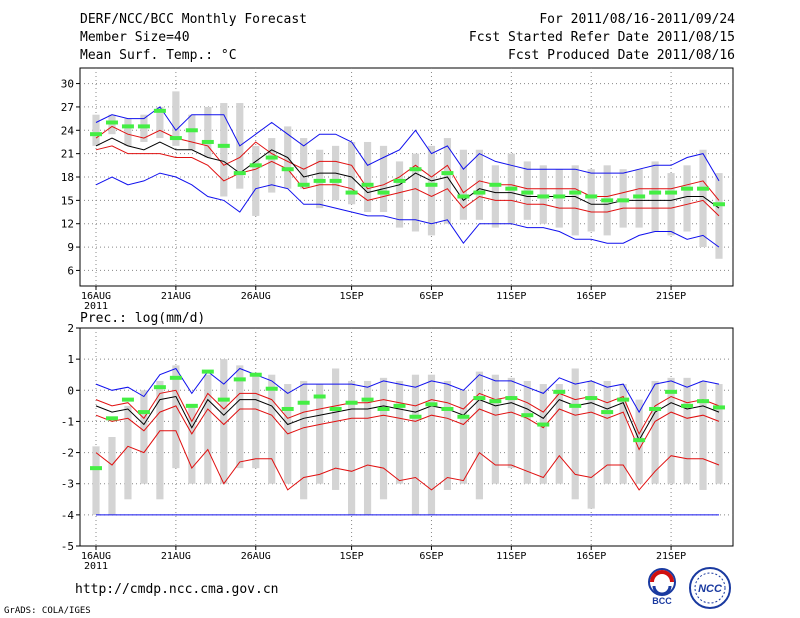 The image size is (800, 618). What do you see at coordinates (96, 556) in the screenshot?
I see `p2-xtick-label-0: 16AUG` at bounding box center [96, 556].